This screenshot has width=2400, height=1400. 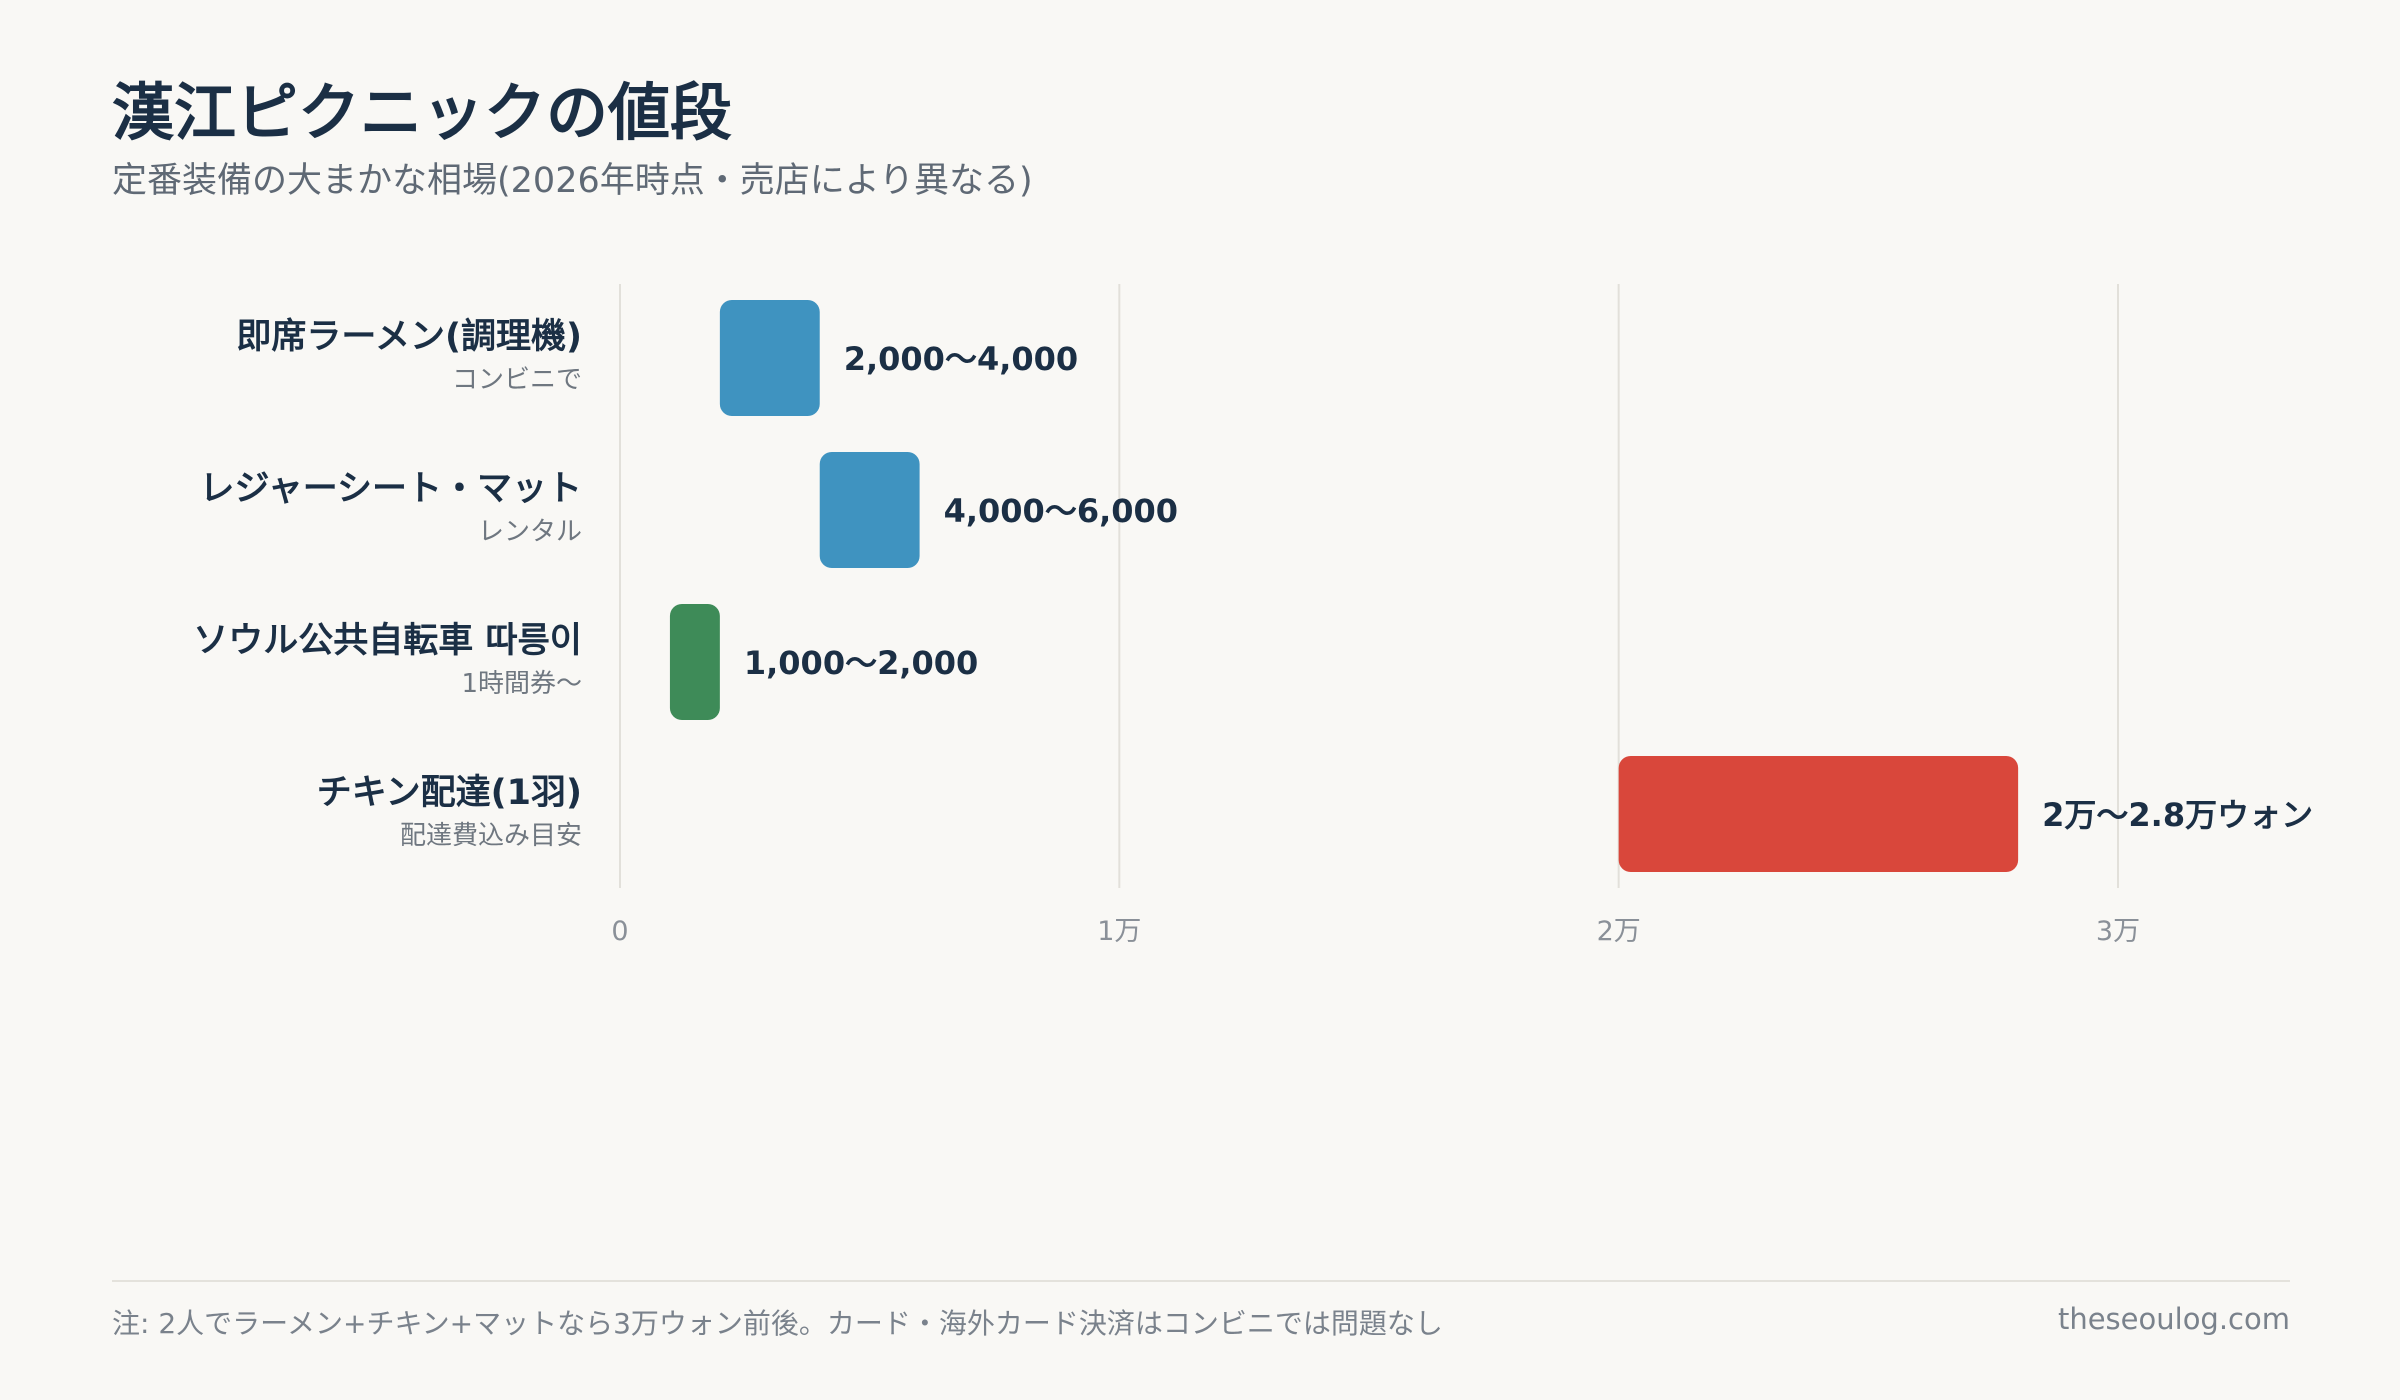 I want to click on category-label: ソウル公共自転車 따릉이, so click(x=387, y=641).